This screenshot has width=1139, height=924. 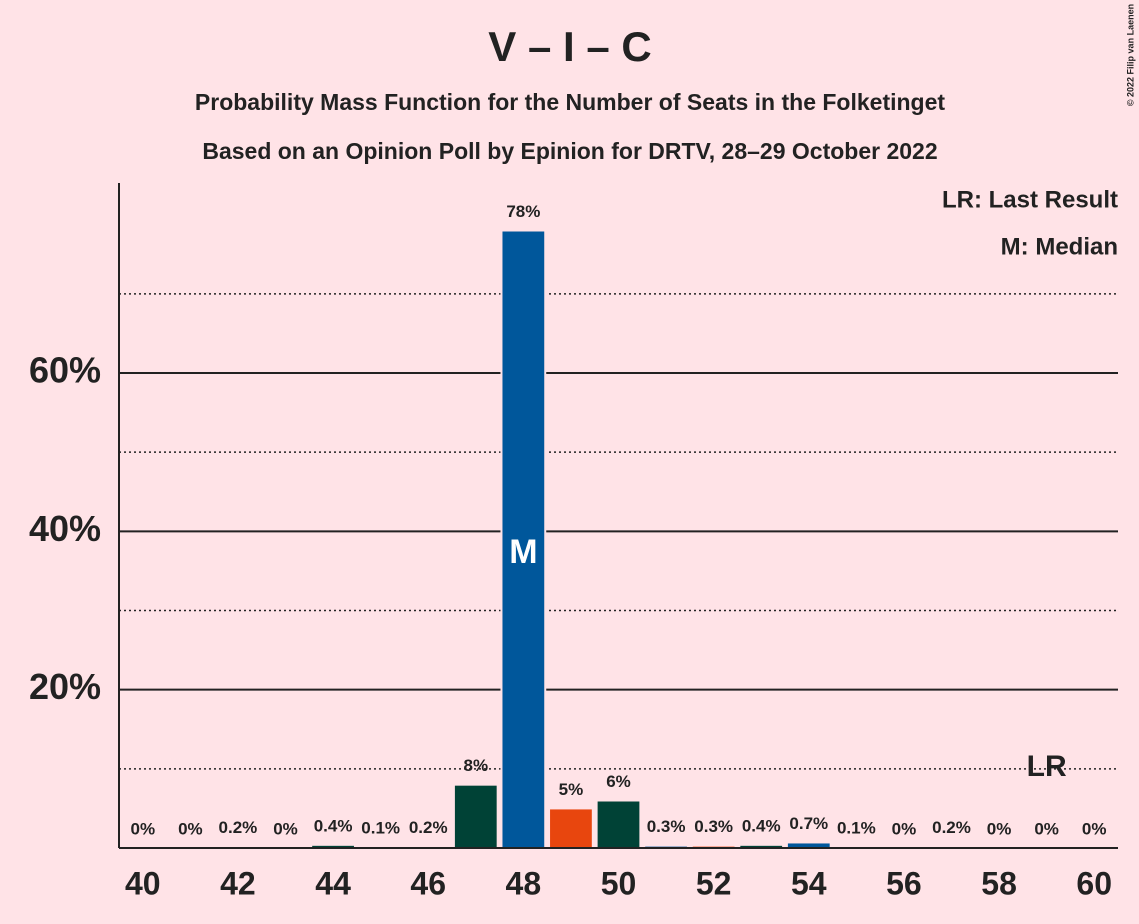 I want to click on legend-entry: M: Median, so click(x=1059, y=246).